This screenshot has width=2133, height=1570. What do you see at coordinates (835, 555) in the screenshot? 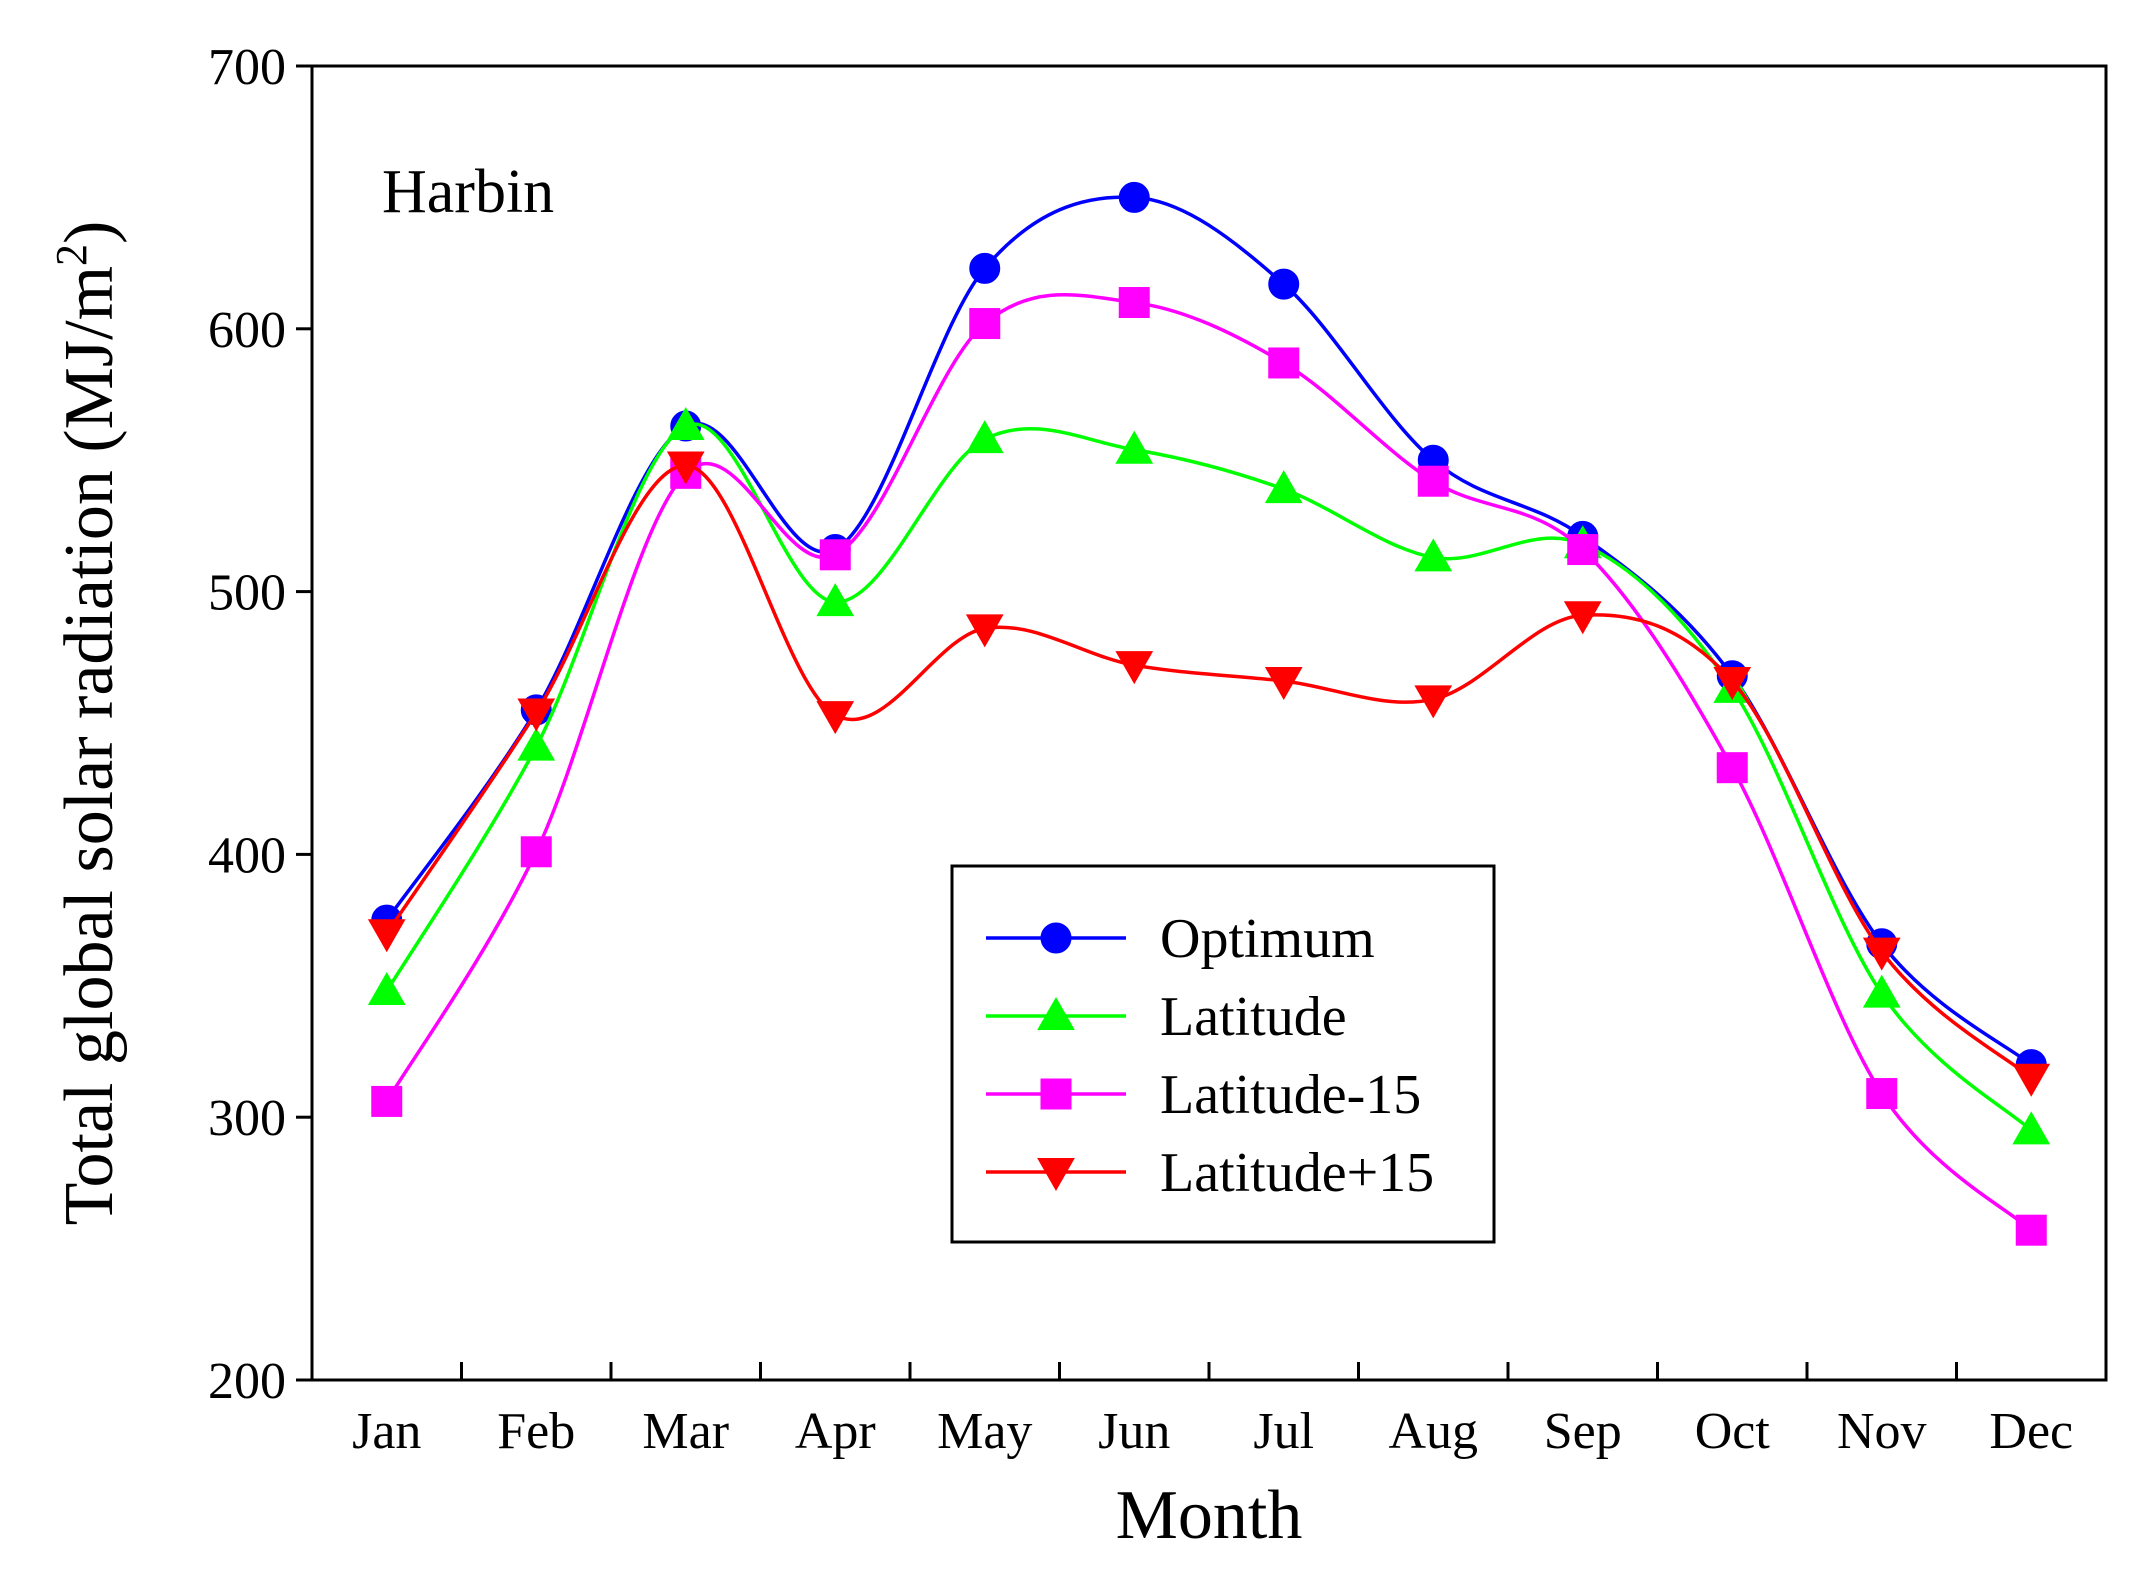
I see `point-latitude-15-apr` at bounding box center [835, 555].